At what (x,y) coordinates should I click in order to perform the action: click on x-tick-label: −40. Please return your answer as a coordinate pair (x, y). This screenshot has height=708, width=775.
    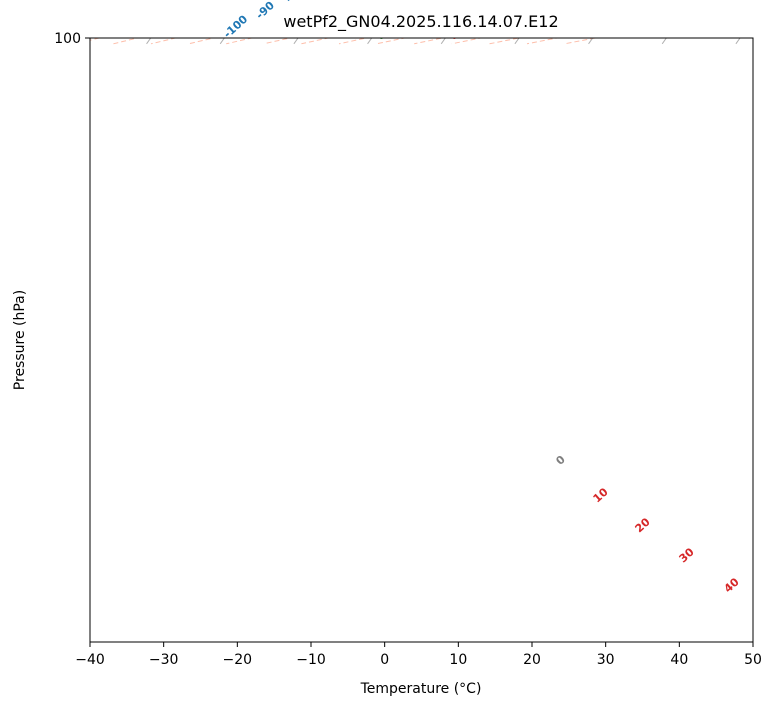
    Looking at the image, I should click on (90, 660).